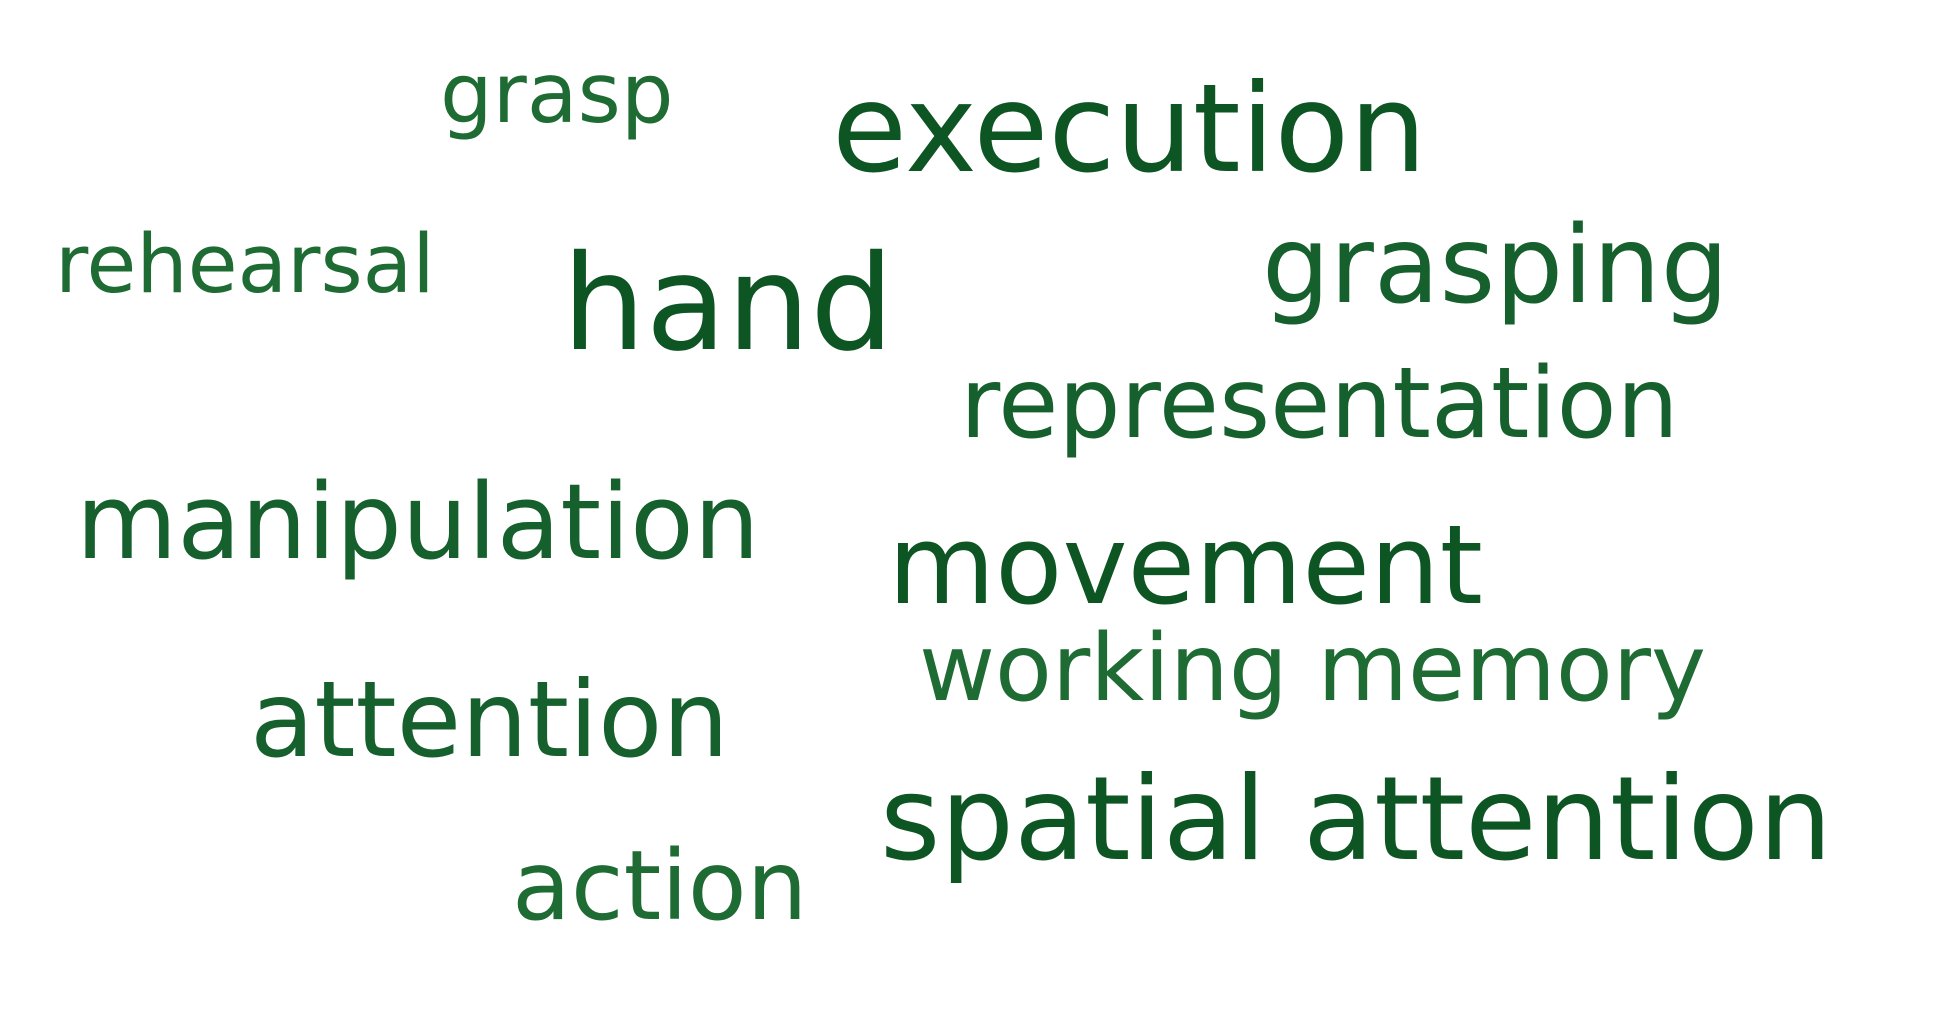  What do you see at coordinates (489, 720) in the screenshot?
I see `word-attention: attention` at bounding box center [489, 720].